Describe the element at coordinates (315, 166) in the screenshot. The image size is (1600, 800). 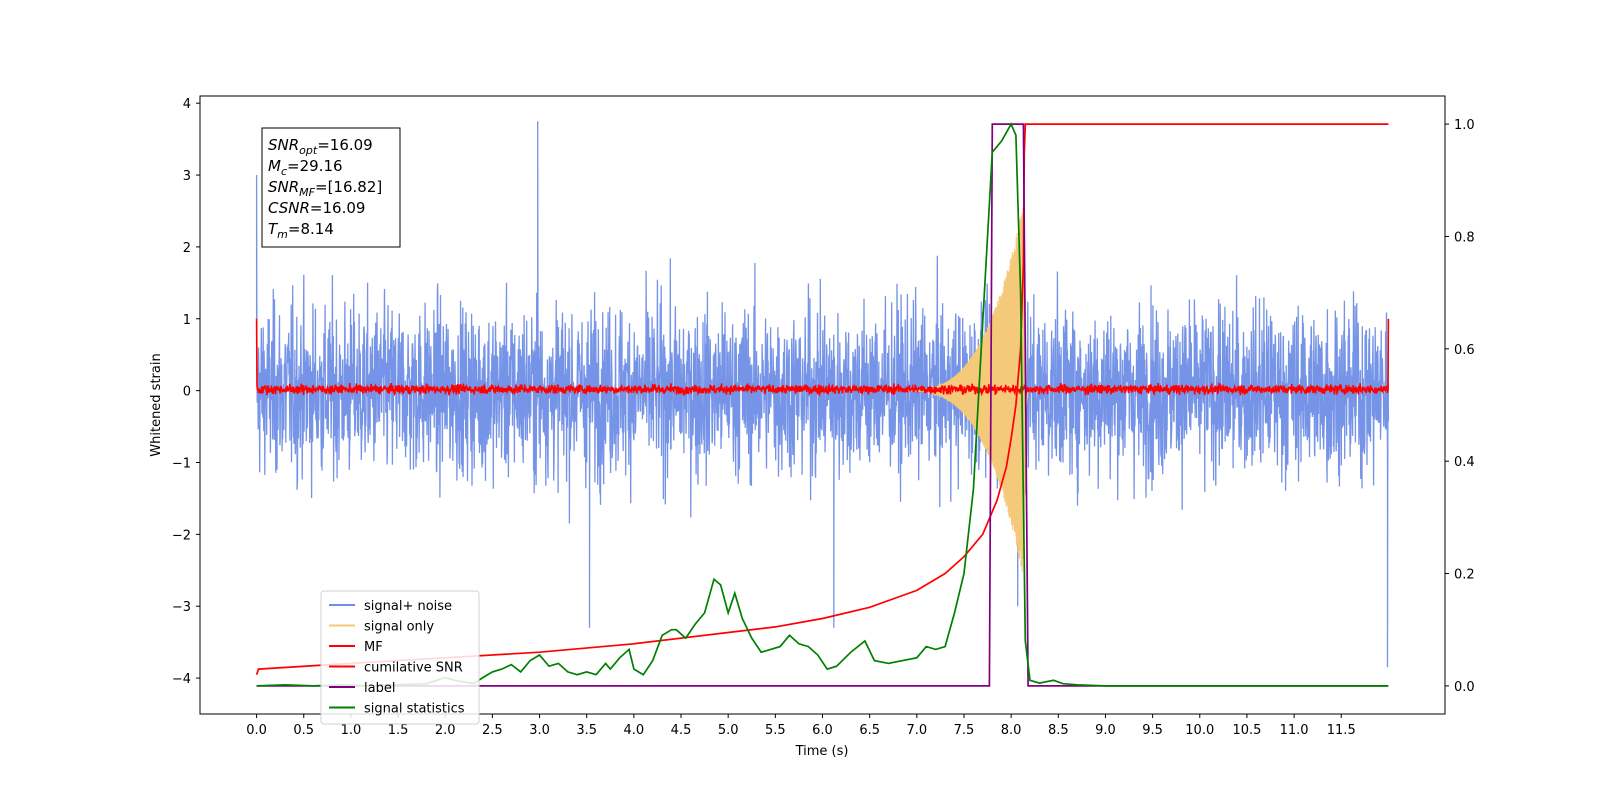
I see `stat-value: =29.16` at that location.